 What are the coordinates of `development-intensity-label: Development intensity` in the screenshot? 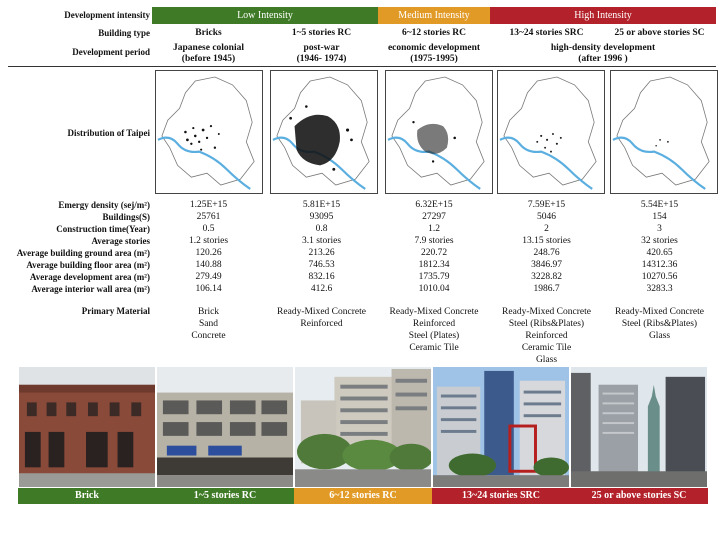 It's located at (107, 15).